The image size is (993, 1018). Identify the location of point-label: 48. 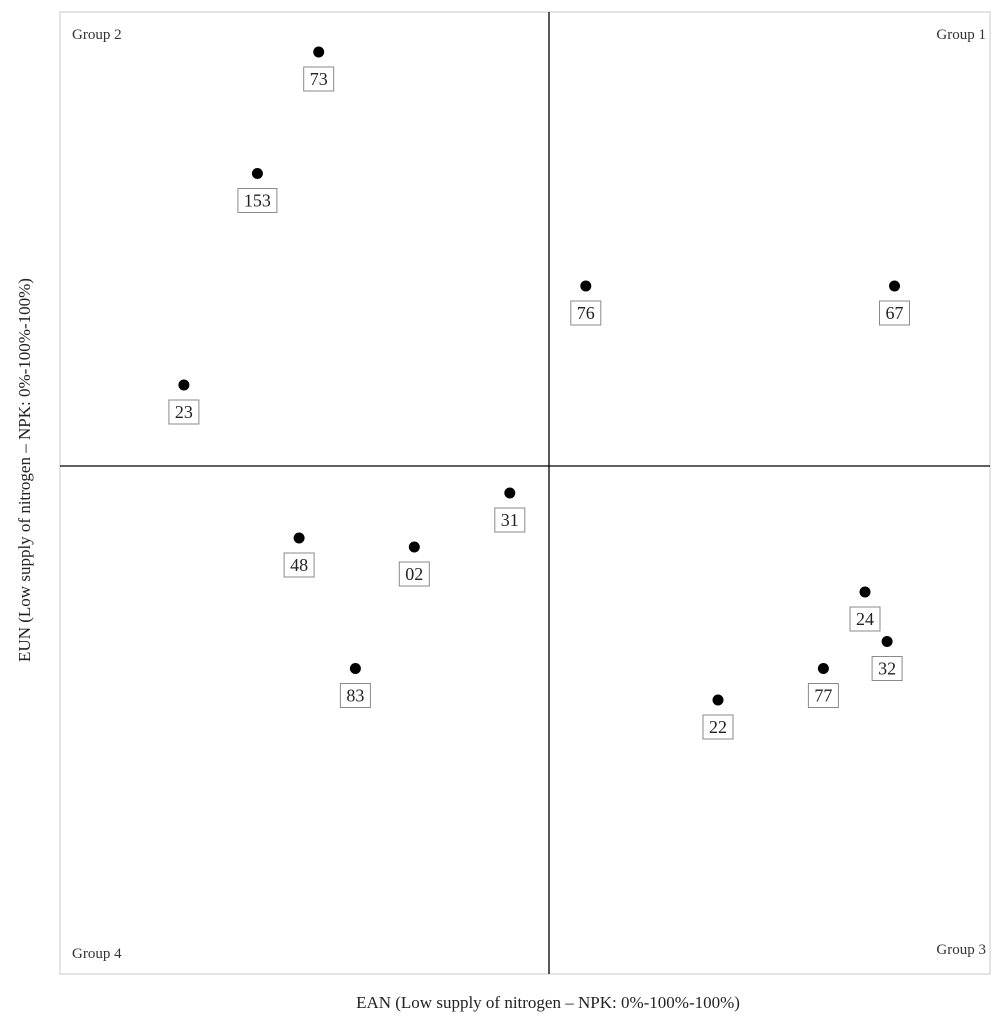
(299, 565).